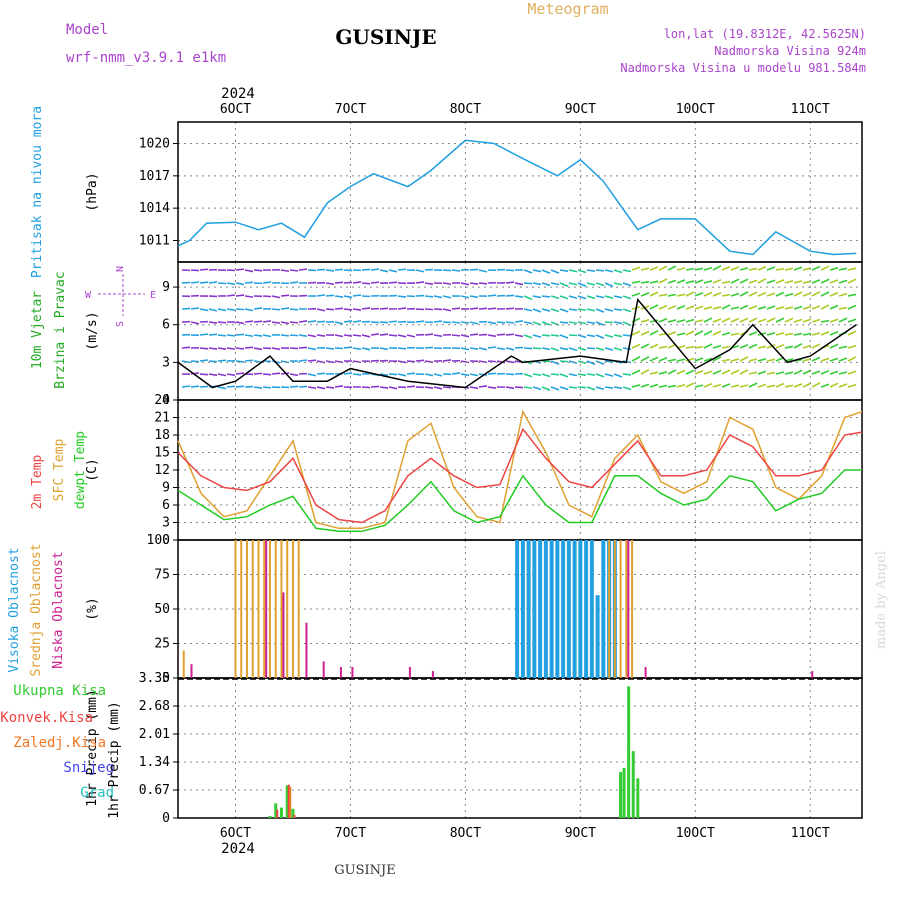 This screenshot has width=900, height=900. What do you see at coordinates (166, 505) in the screenshot?
I see `y-tick-label: 6` at bounding box center [166, 505].